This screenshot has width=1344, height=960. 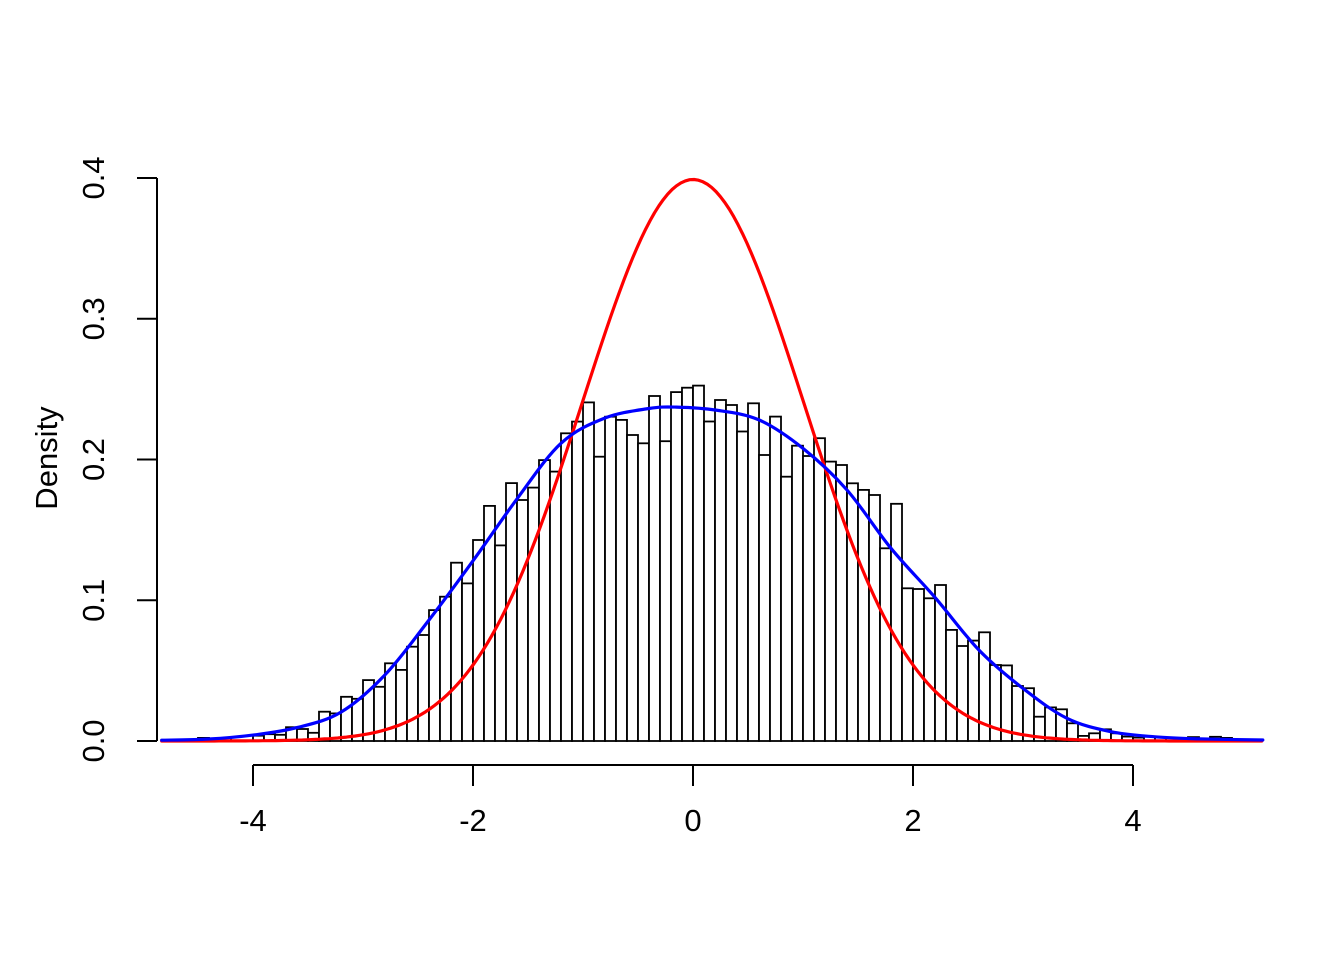 I want to click on x-tick-label-0: -4, so click(x=253, y=820).